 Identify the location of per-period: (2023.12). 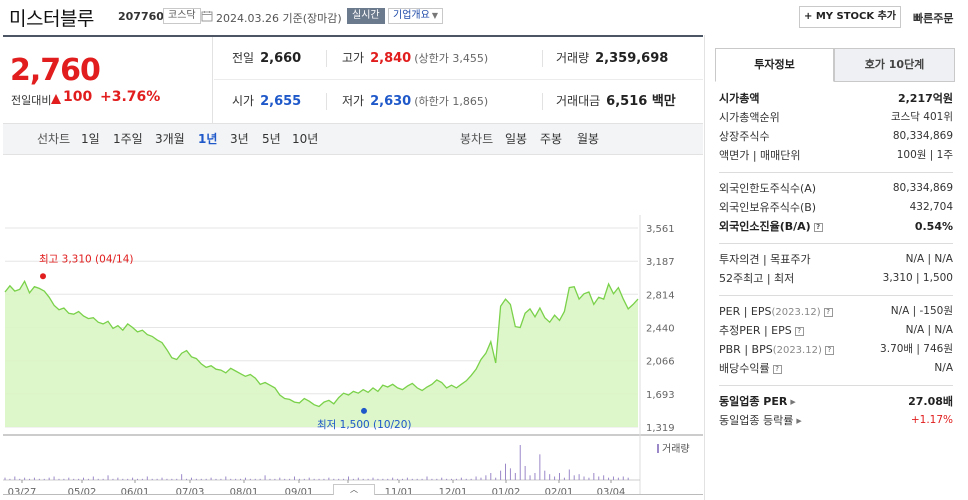
(796, 312).